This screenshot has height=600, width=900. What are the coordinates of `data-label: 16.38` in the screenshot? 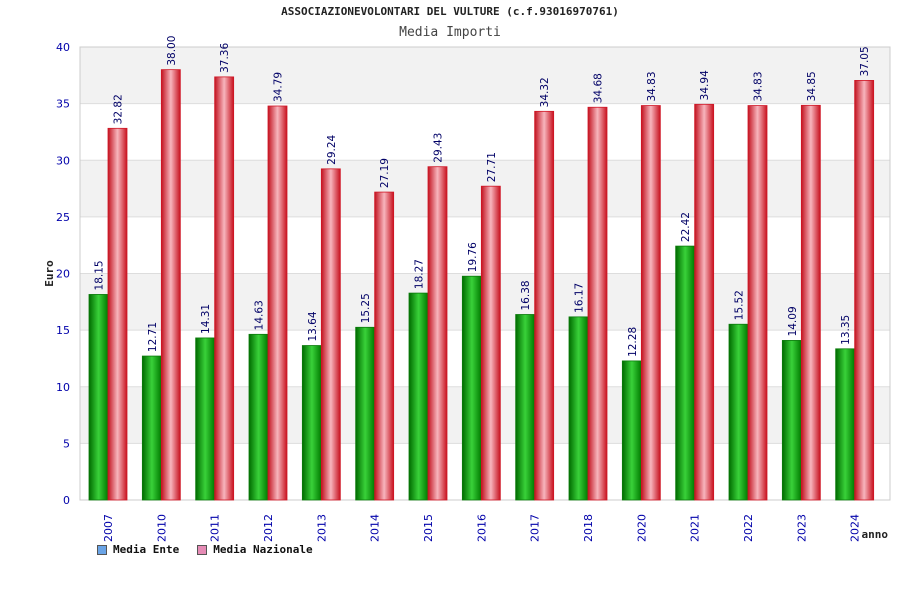 It's located at (526, 295).